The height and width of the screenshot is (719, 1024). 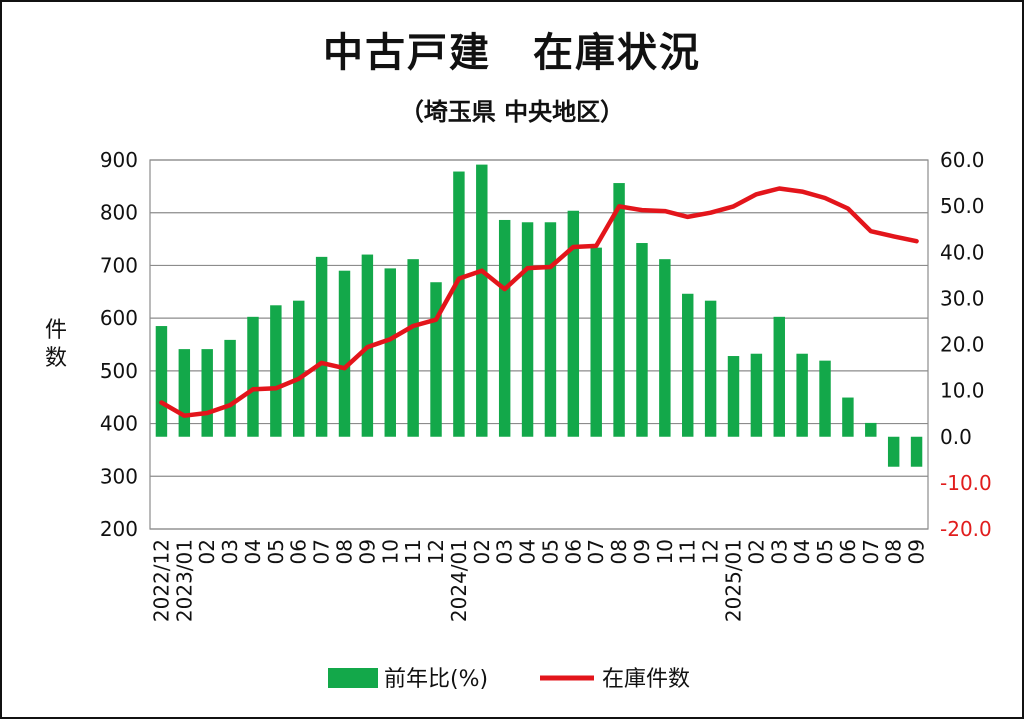 I want to click on left-tick-label: 500, so click(x=119, y=371).